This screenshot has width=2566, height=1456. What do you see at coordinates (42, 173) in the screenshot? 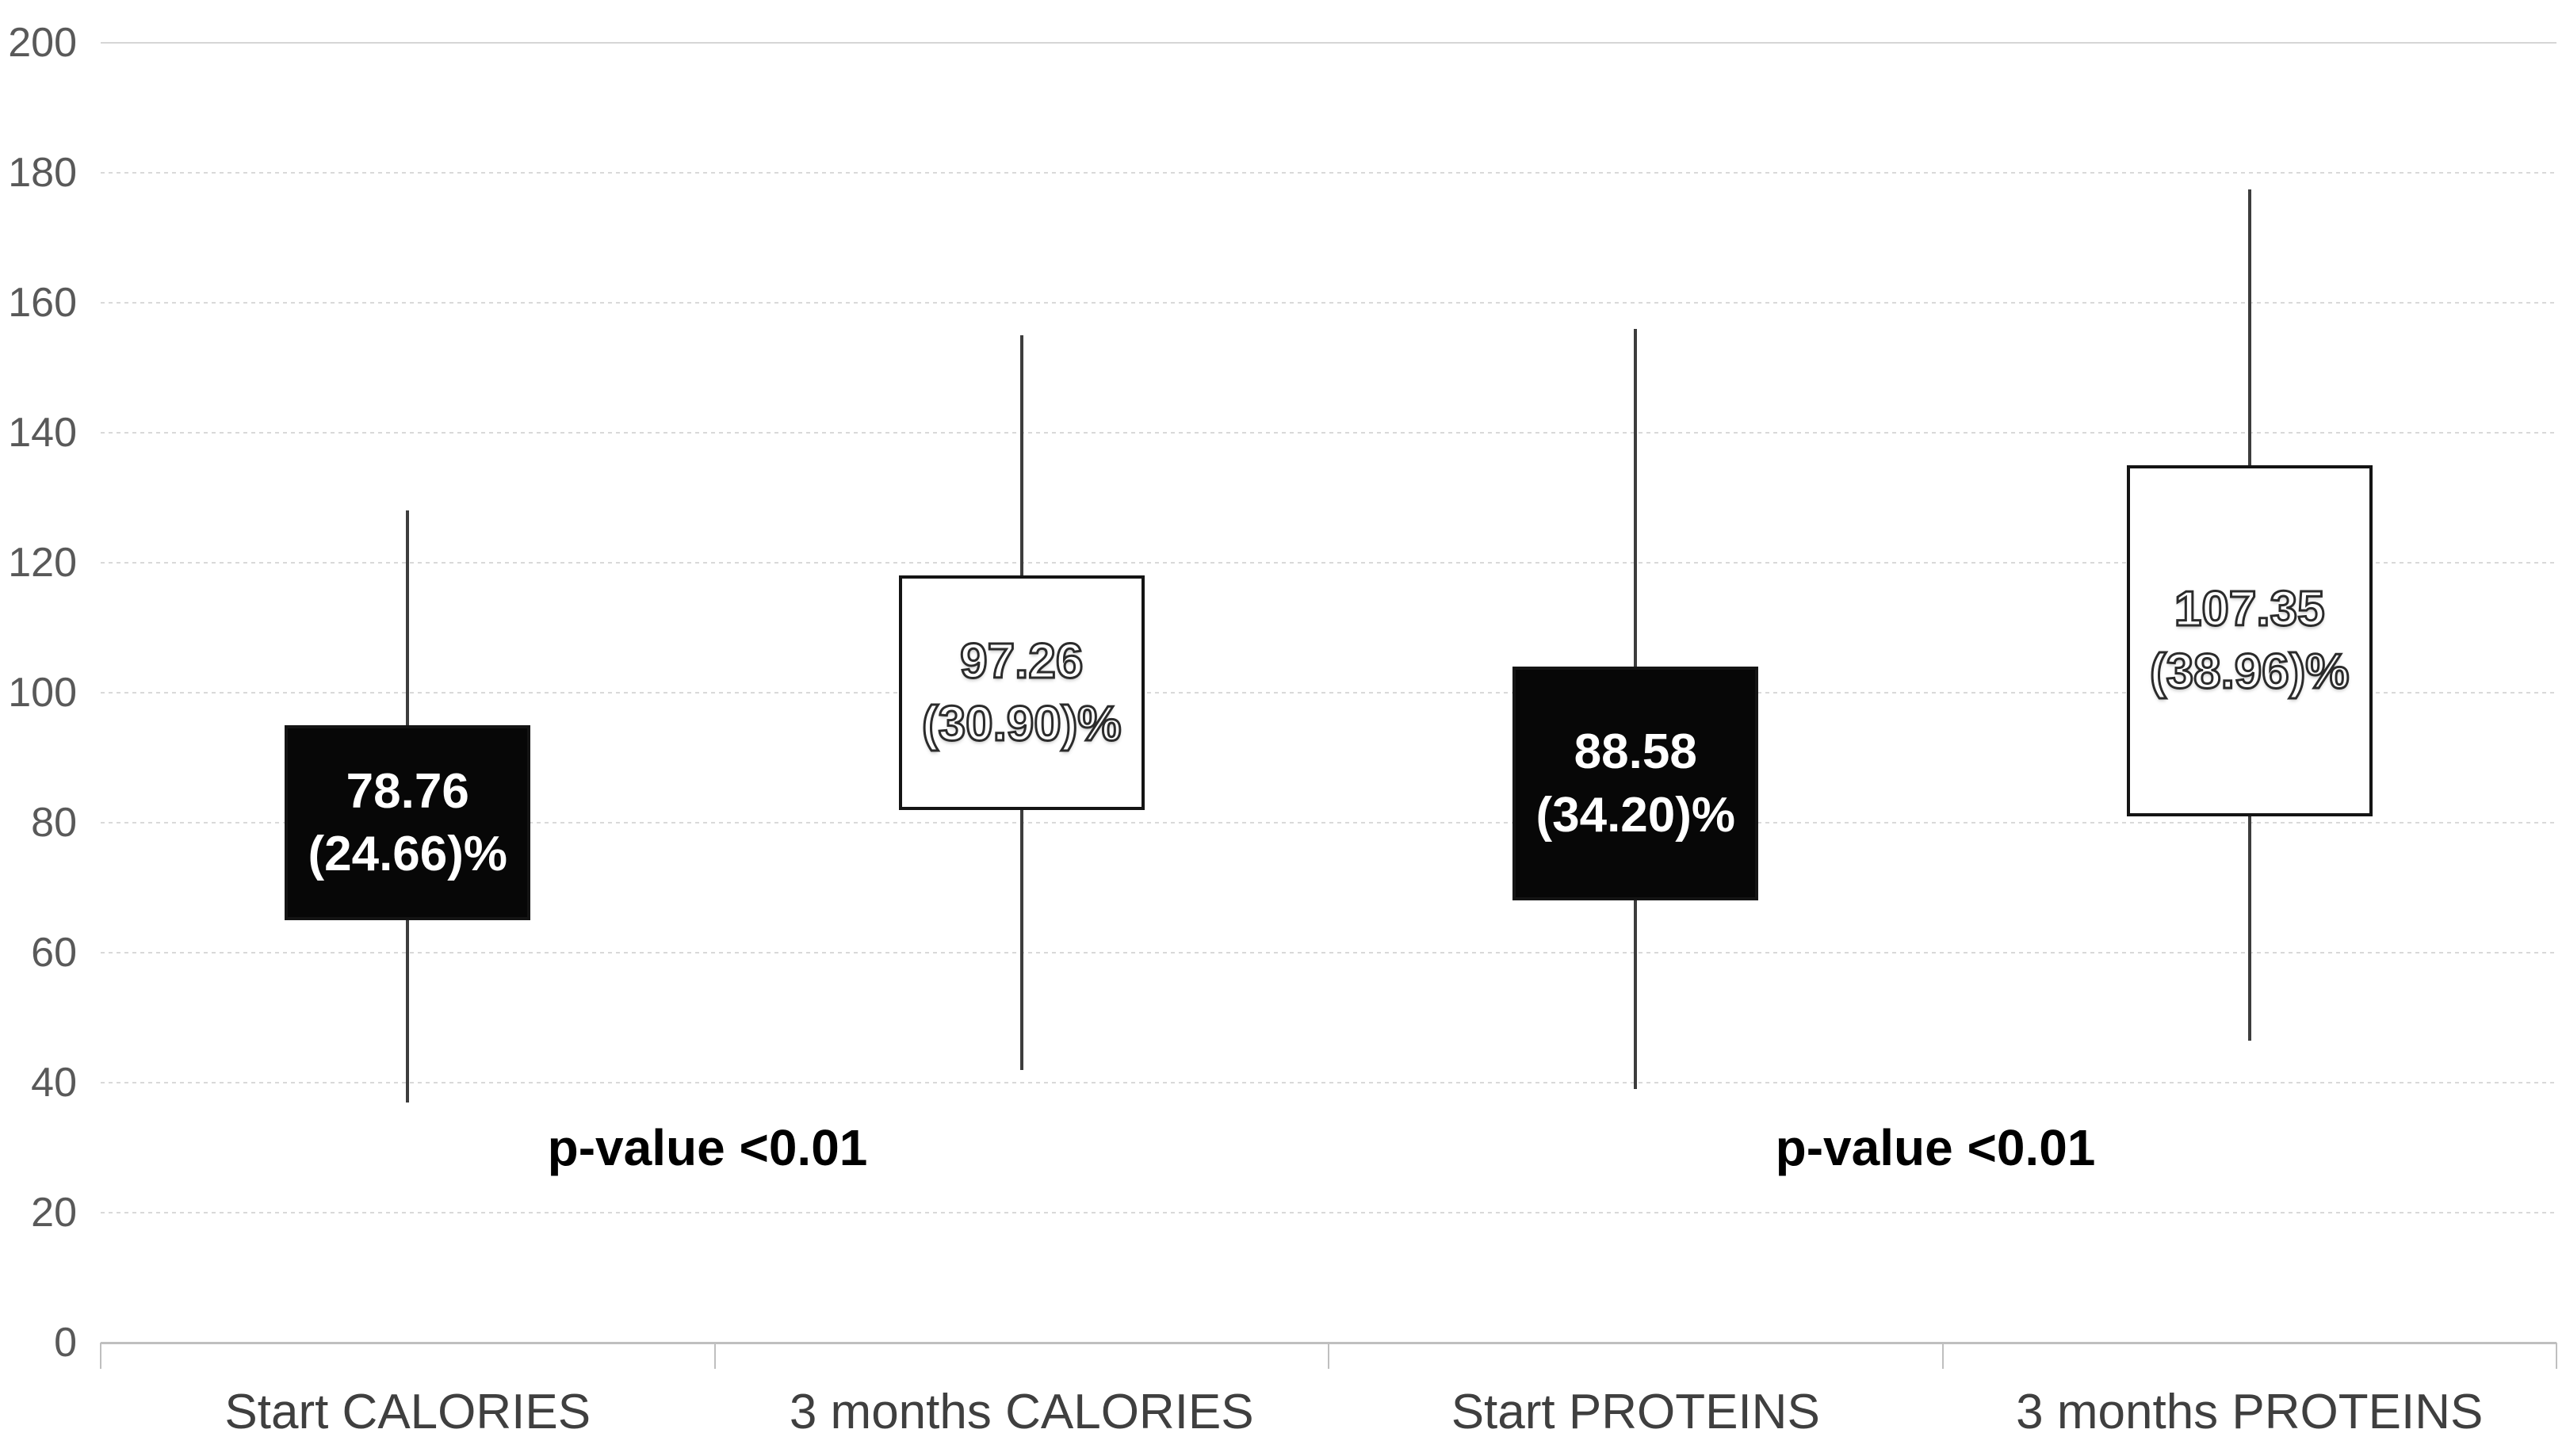
I see `y-axis-tick-label: 180` at bounding box center [42, 173].